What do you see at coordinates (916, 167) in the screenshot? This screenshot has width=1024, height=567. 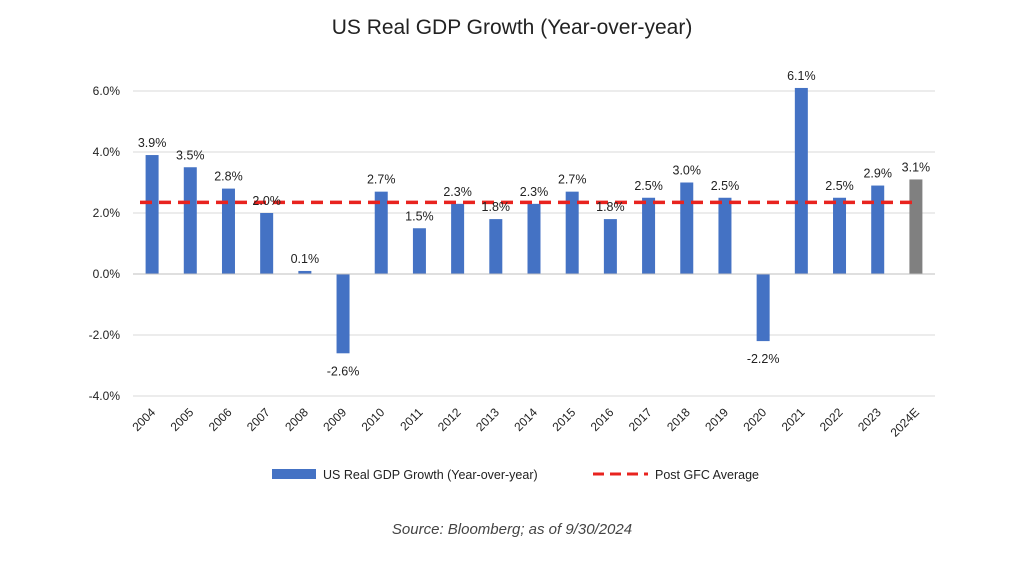 I see `data-label-2024E: 3.1%` at bounding box center [916, 167].